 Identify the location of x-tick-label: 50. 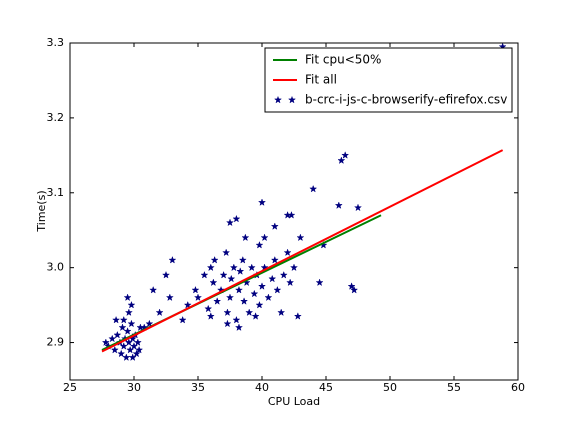
(390, 387).